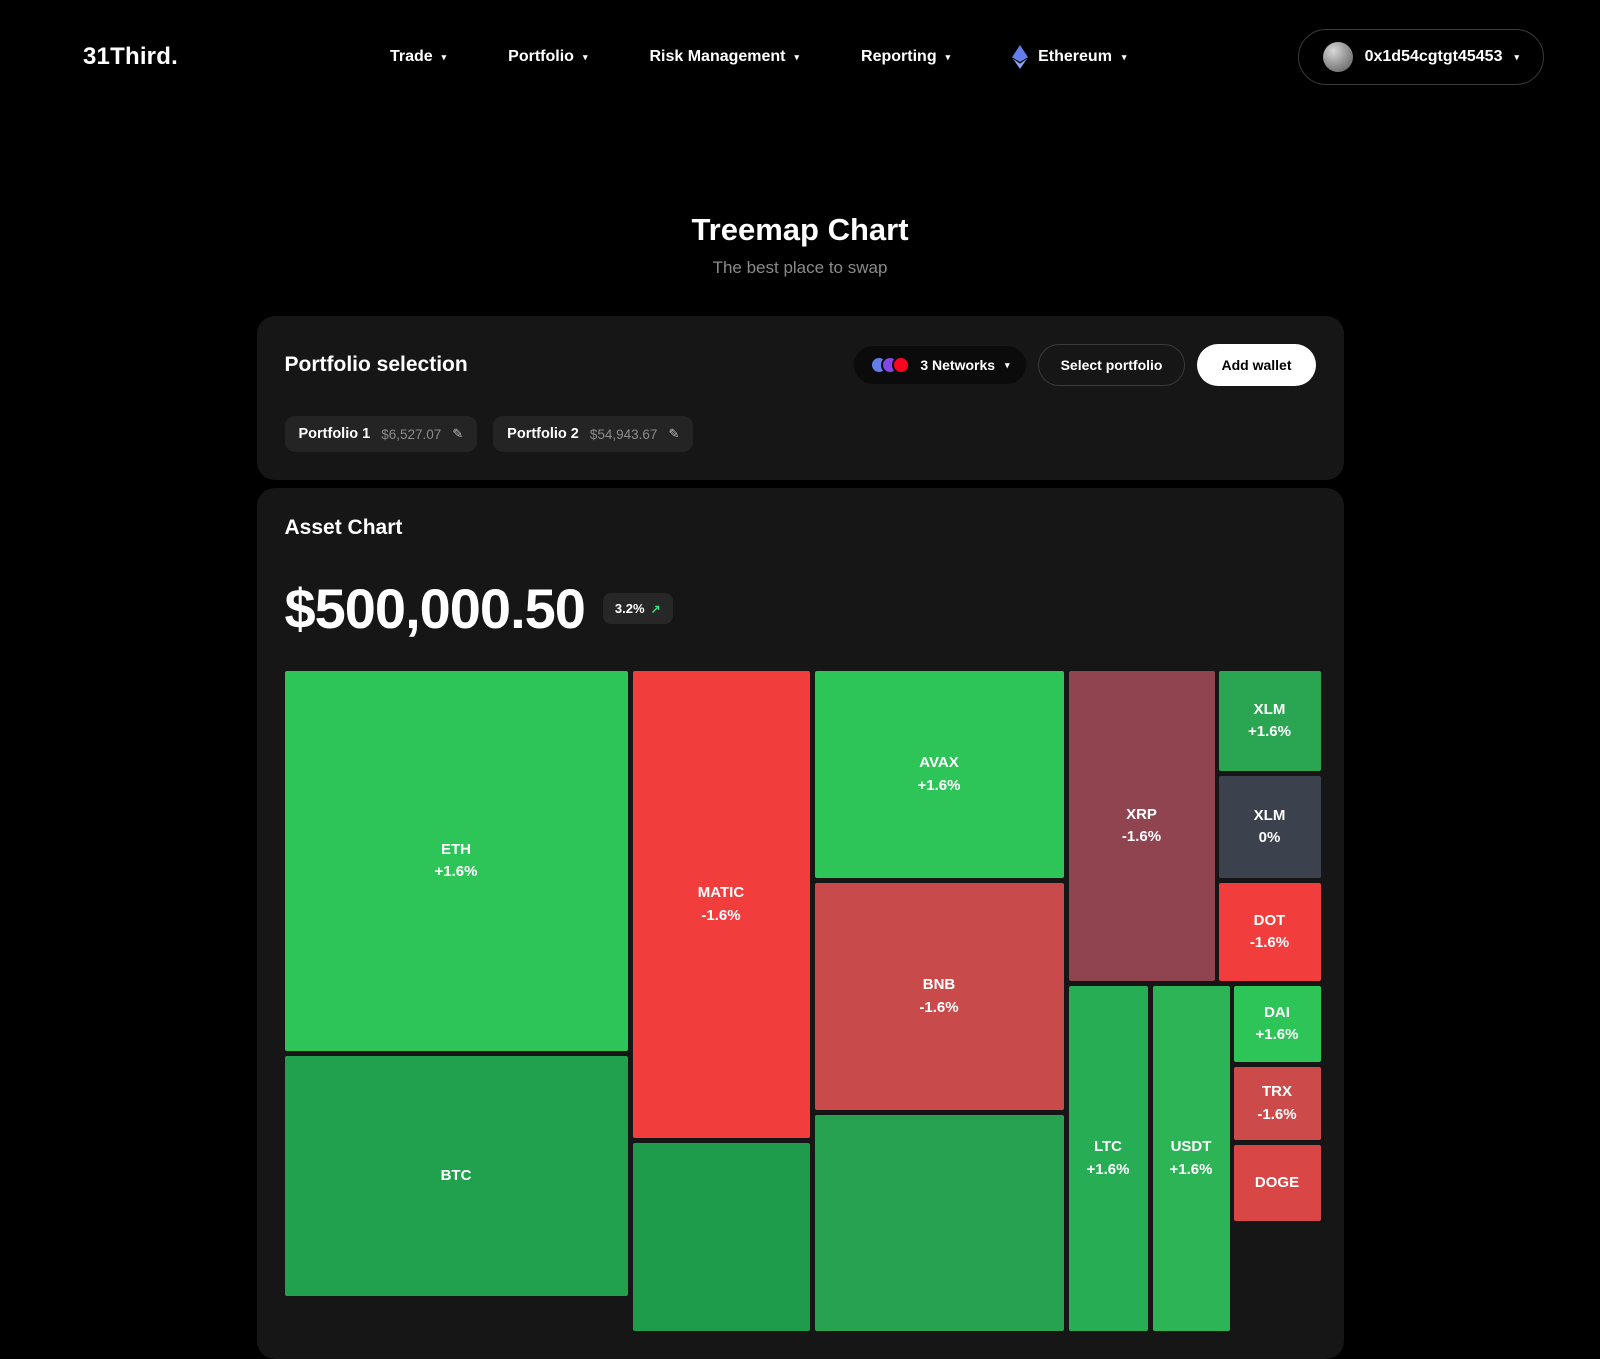  I want to click on network-selector: Ethereum ▾, so click(1069, 57).